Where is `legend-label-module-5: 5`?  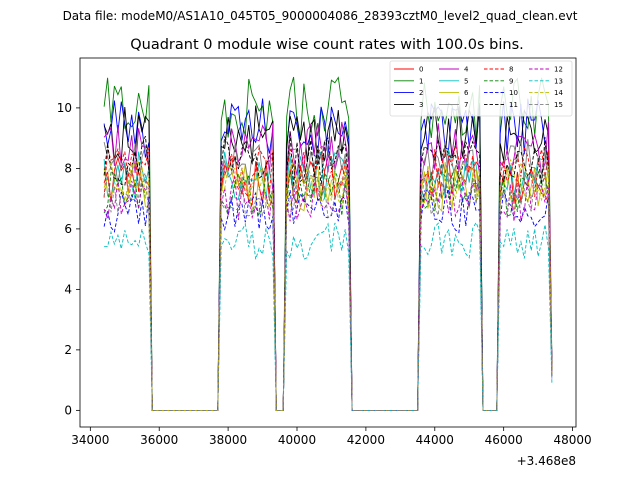 legend-label-module-5: 5 is located at coordinates (466, 81).